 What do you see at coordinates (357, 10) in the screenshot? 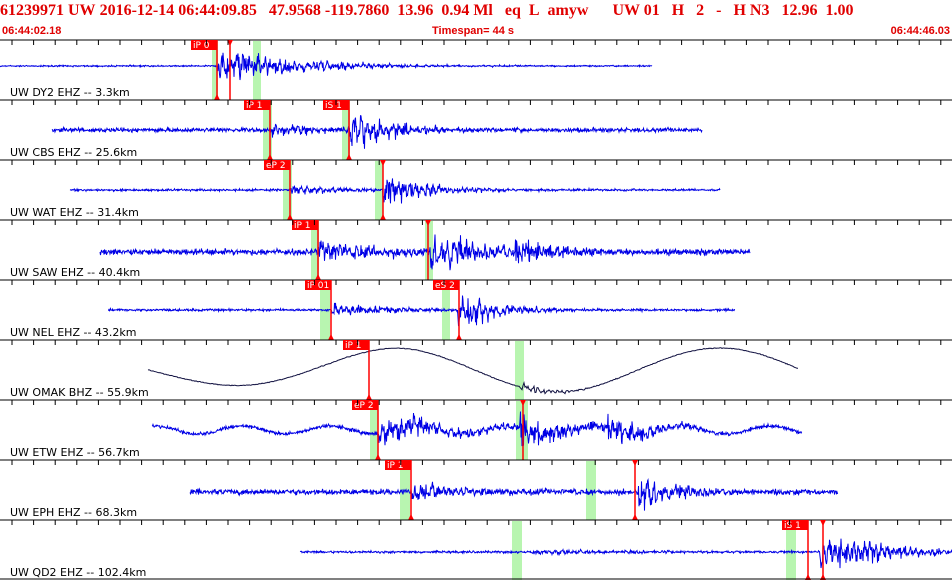
I see `longitude: -119.7860` at bounding box center [357, 10].